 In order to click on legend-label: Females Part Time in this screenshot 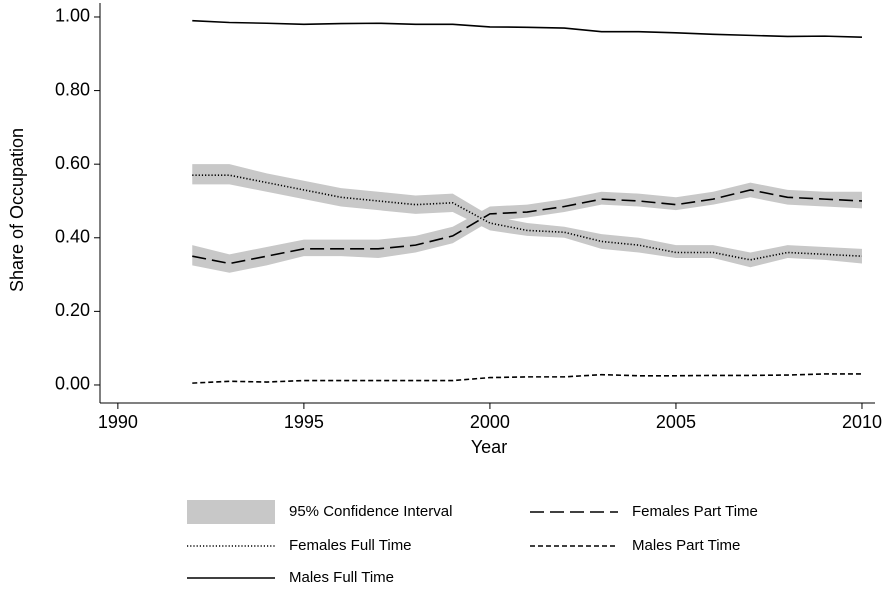, I will do `click(695, 511)`.